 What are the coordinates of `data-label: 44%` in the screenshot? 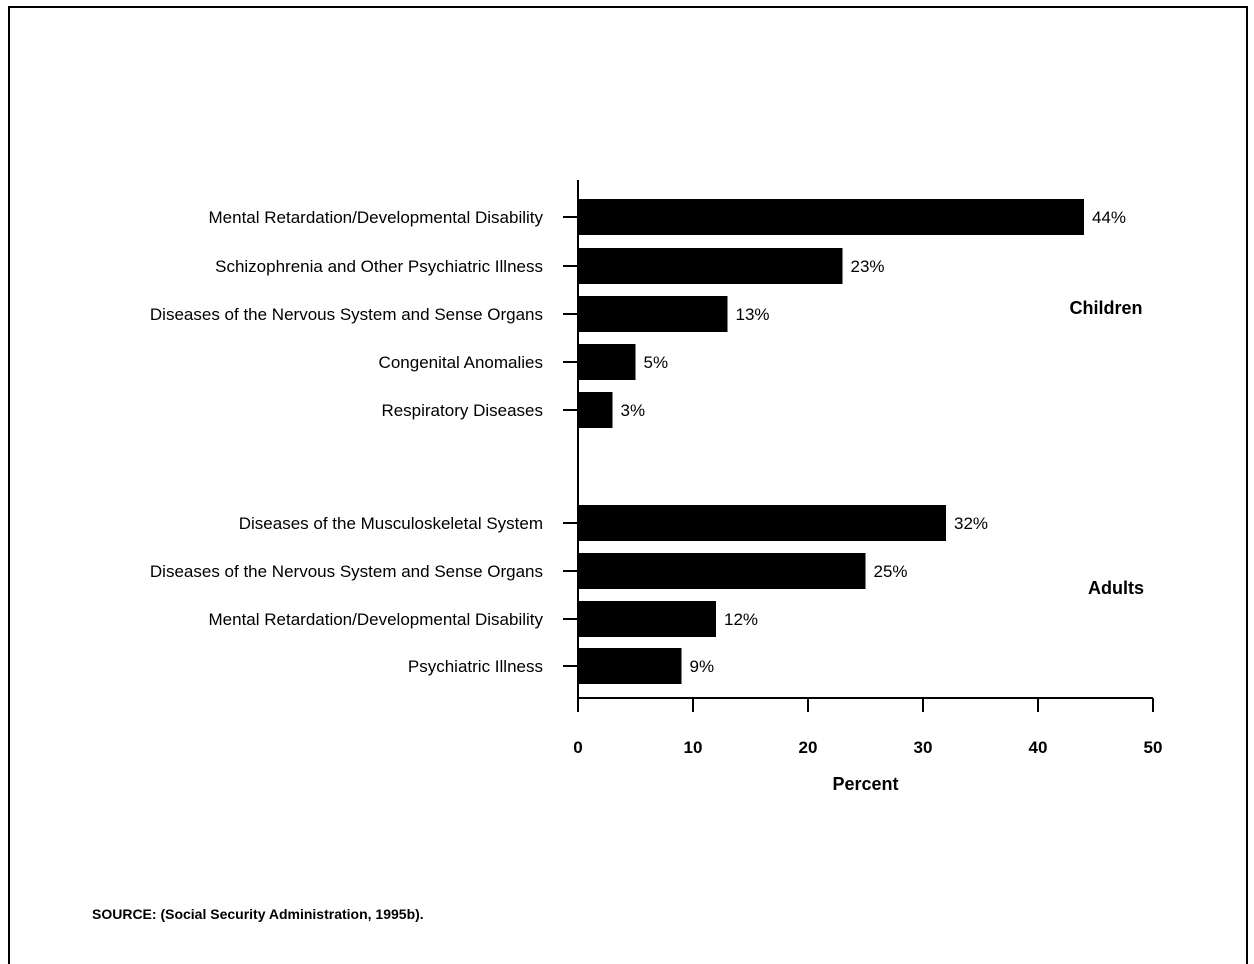 It's located at (1109, 217).